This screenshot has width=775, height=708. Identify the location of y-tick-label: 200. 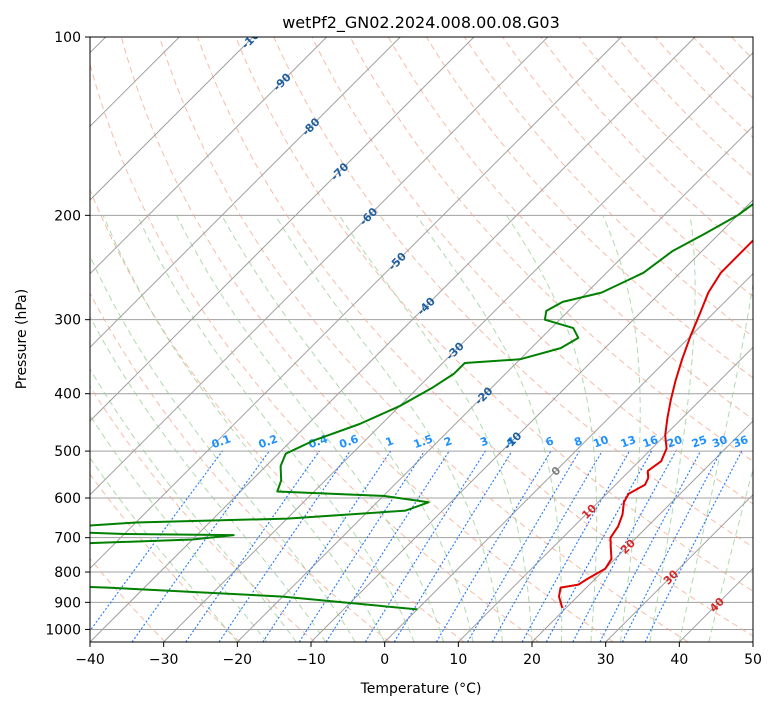
(67, 216).